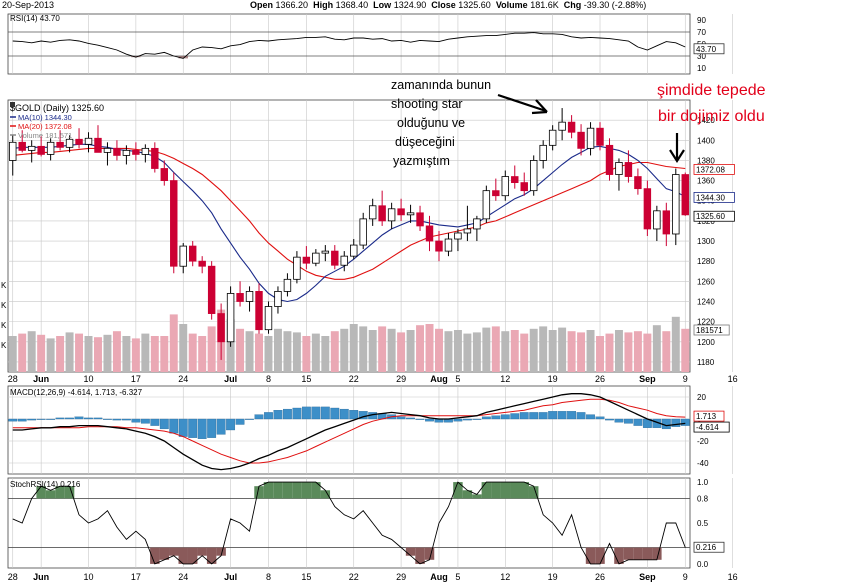 This screenshot has height=585, width=852. Describe the element at coordinates (709, 547) in the screenshot. I see `stochrsi-value-label-box` at that location.